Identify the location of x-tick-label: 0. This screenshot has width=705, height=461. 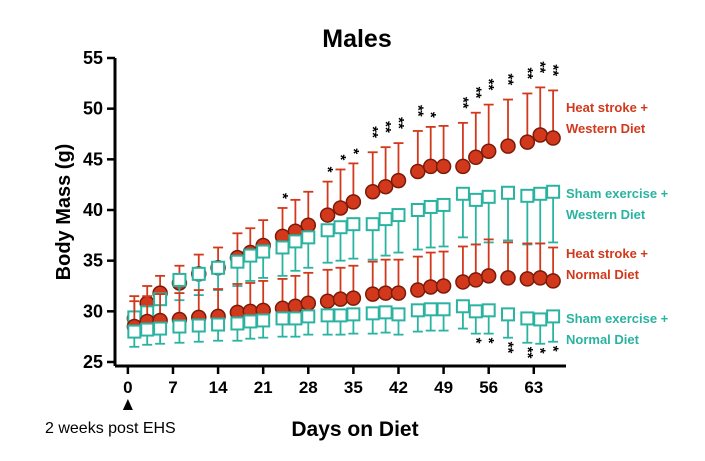
(127, 387).